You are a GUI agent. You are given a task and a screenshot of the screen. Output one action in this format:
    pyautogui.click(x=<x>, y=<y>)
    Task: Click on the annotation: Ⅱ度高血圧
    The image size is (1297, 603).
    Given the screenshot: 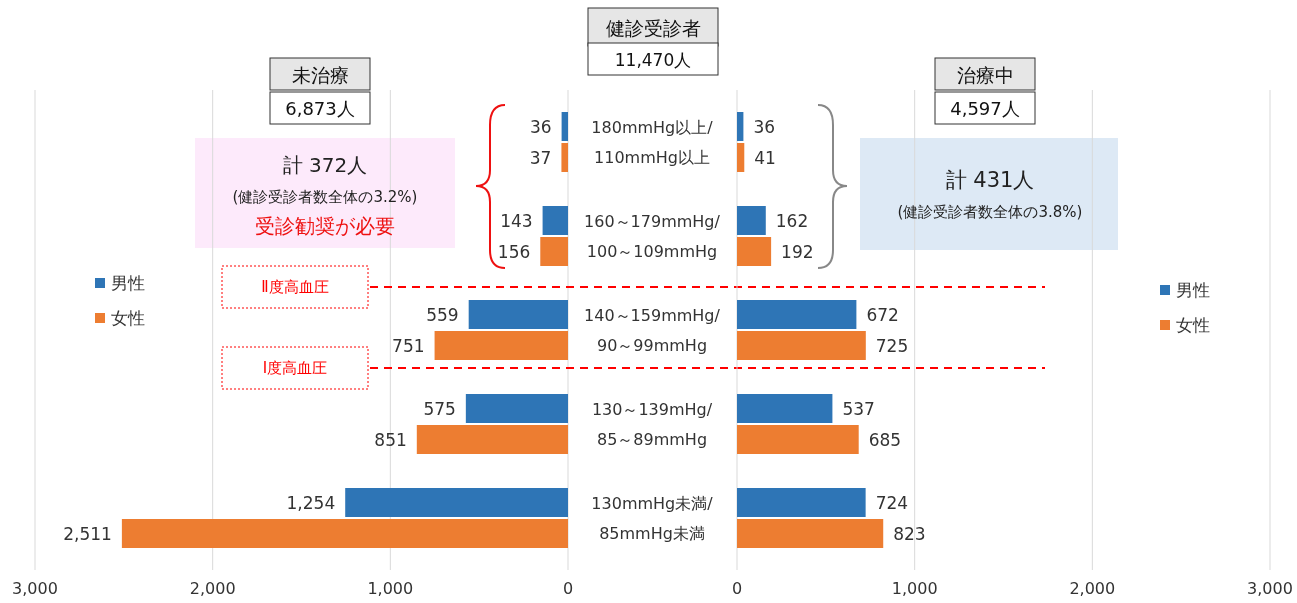 What is the action you would take?
    pyautogui.click(x=295, y=287)
    